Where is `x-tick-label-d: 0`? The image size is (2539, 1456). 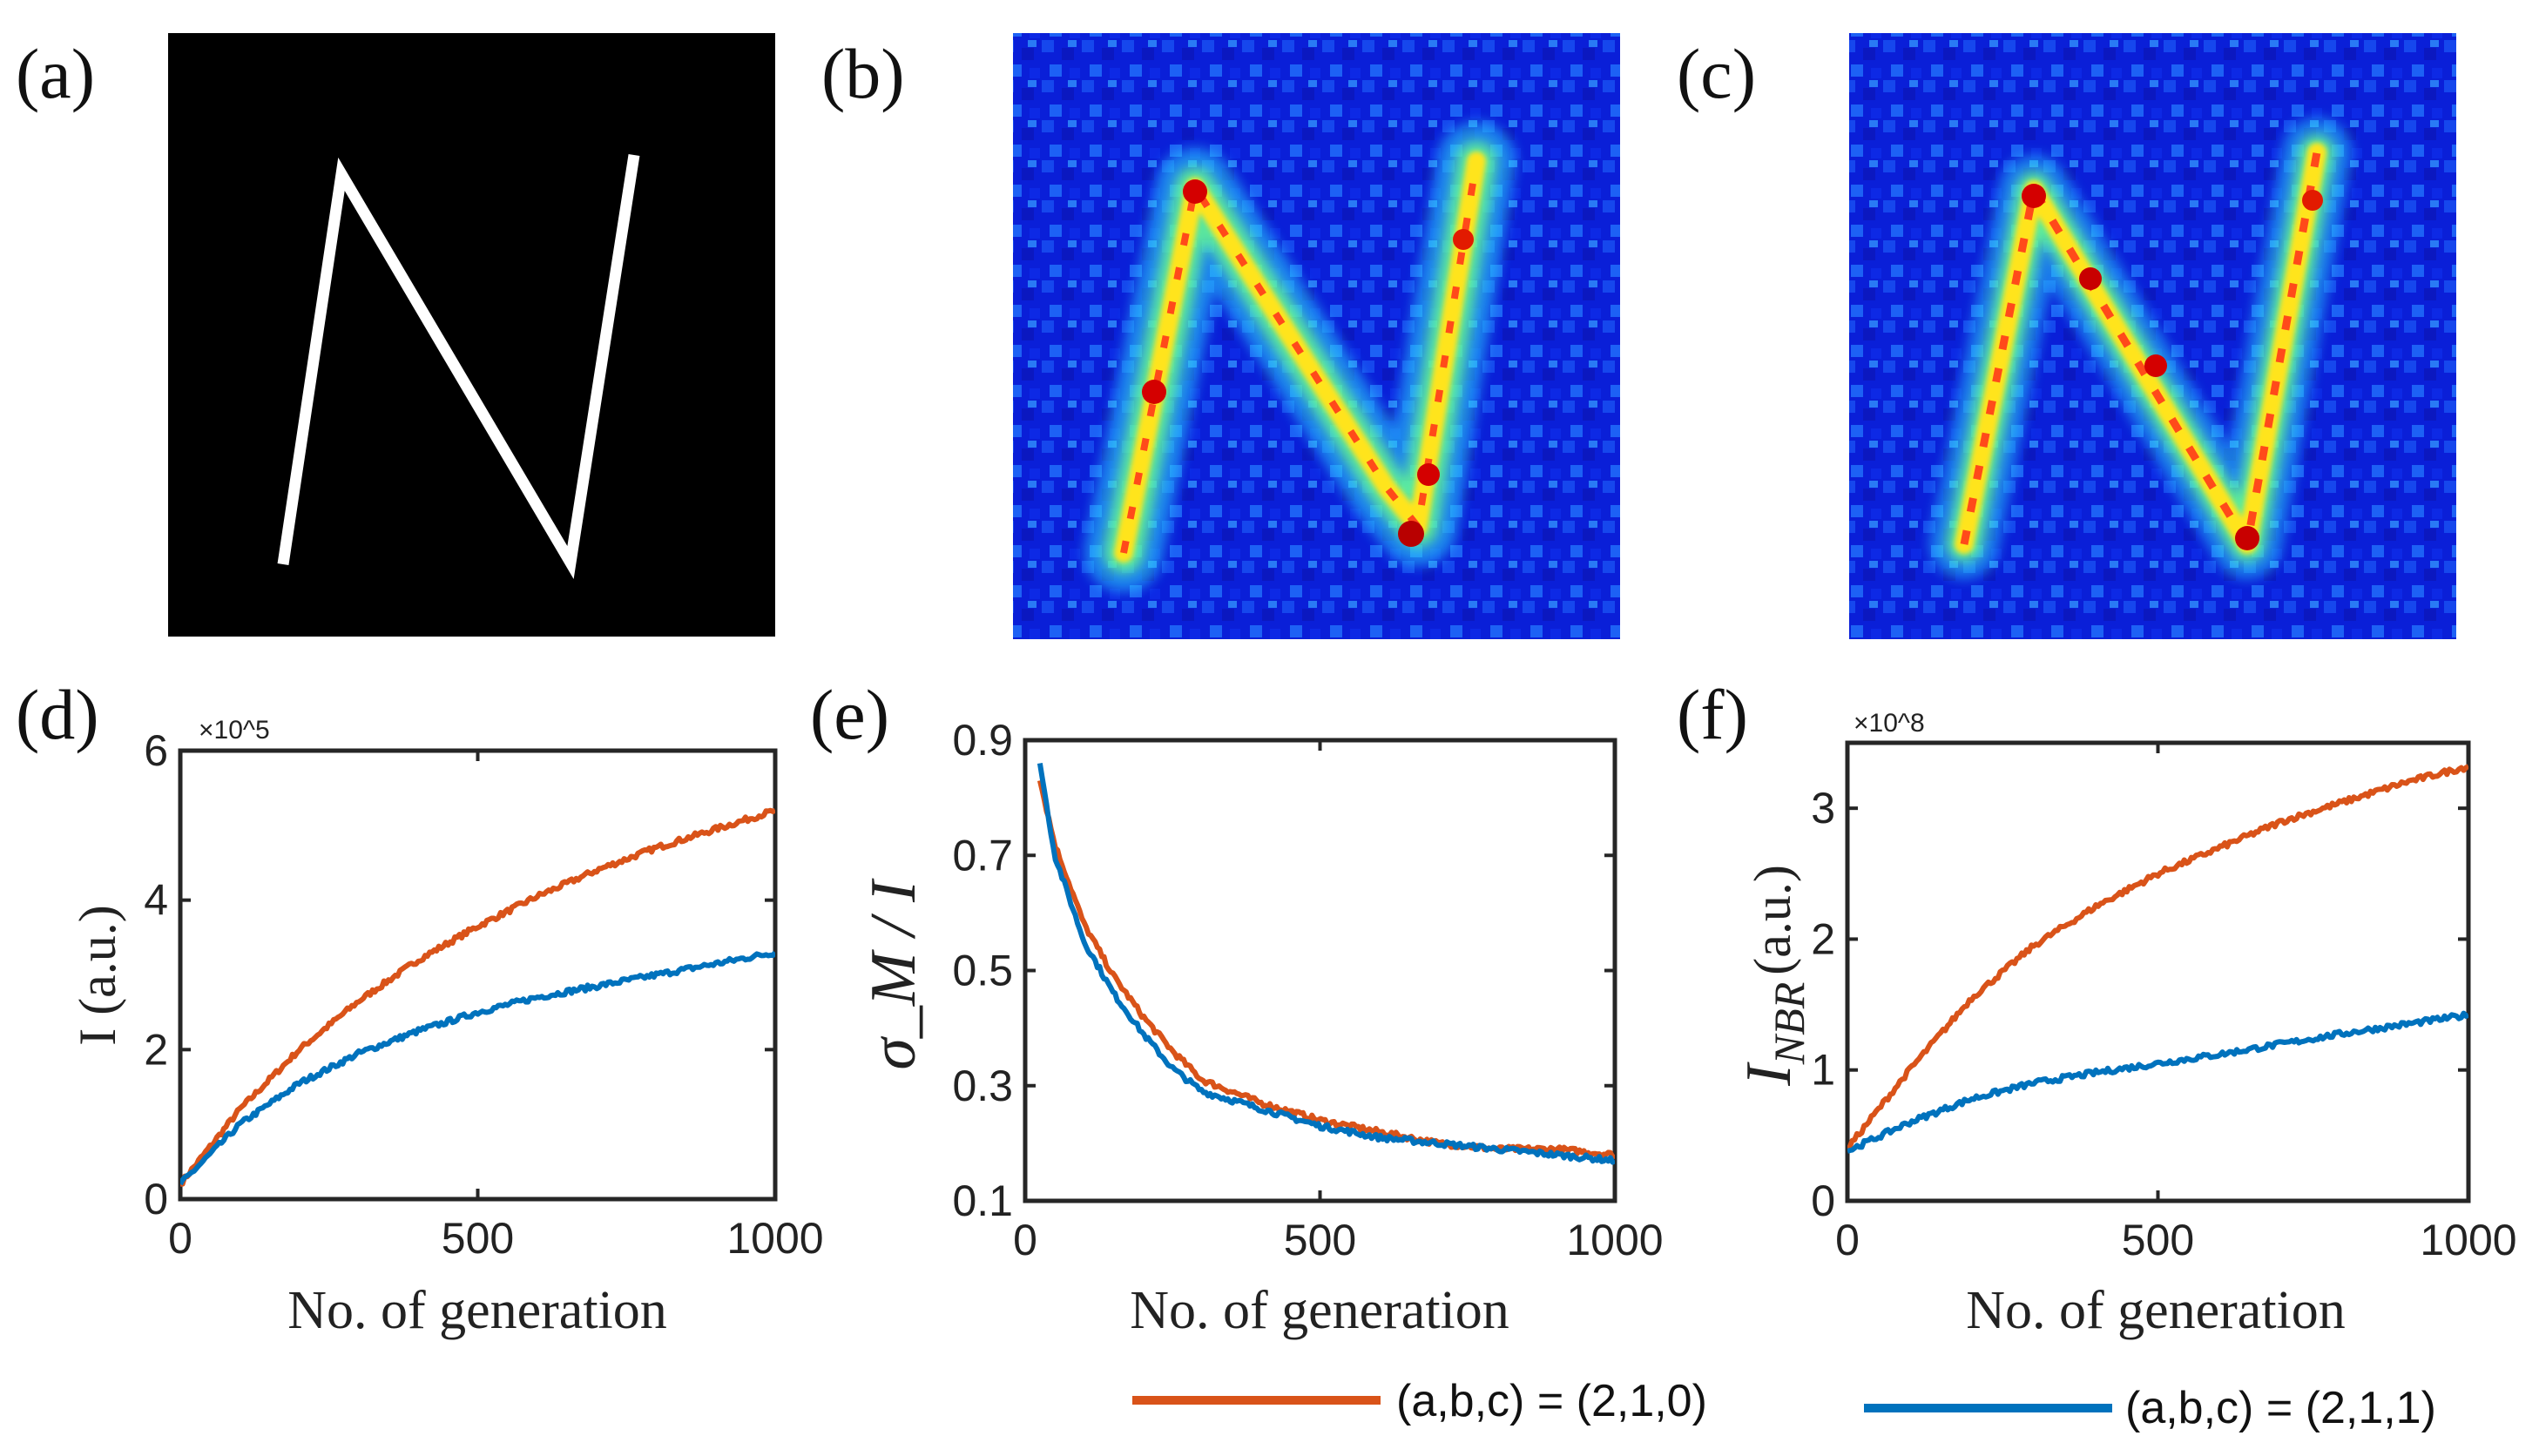 x-tick-label-d: 0 is located at coordinates (180, 1238).